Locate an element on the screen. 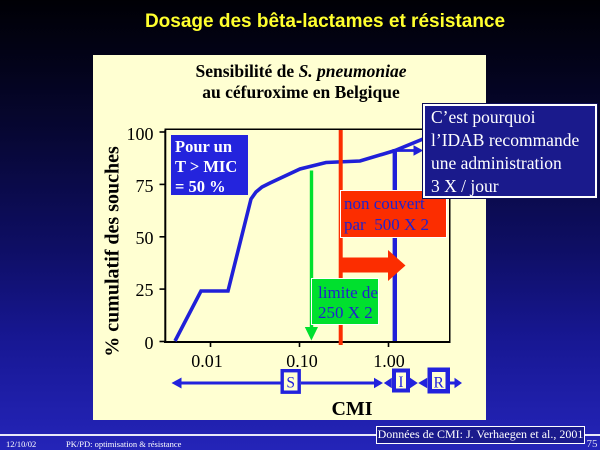  svg-text: R is located at coordinates (439, 383).